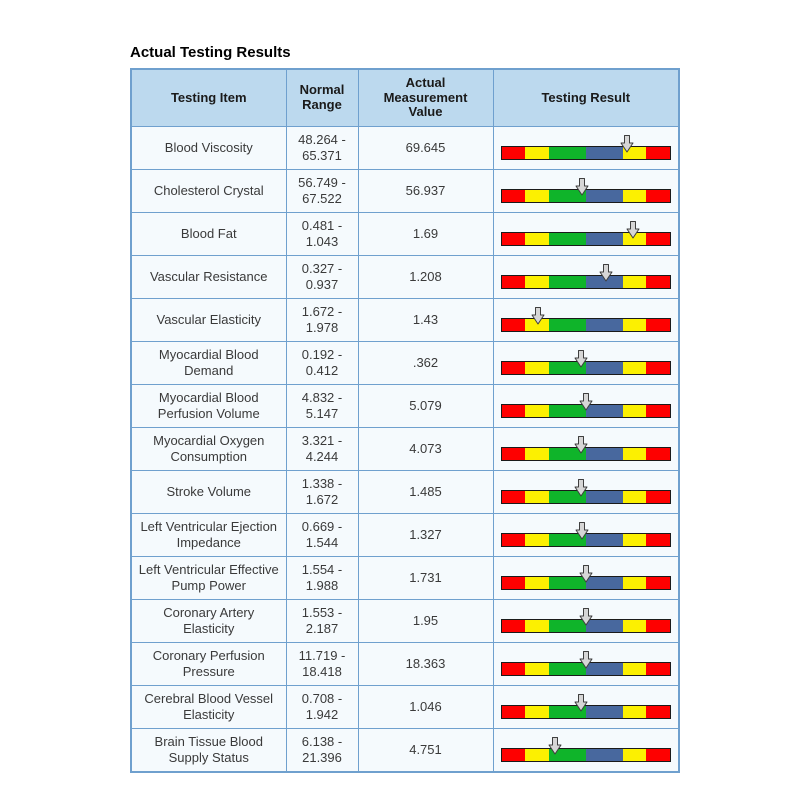 Image resolution: width=800 pixels, height=800 pixels. I want to click on testing-item-cell: Left Ventricular Ejection Impedance, so click(208, 535).